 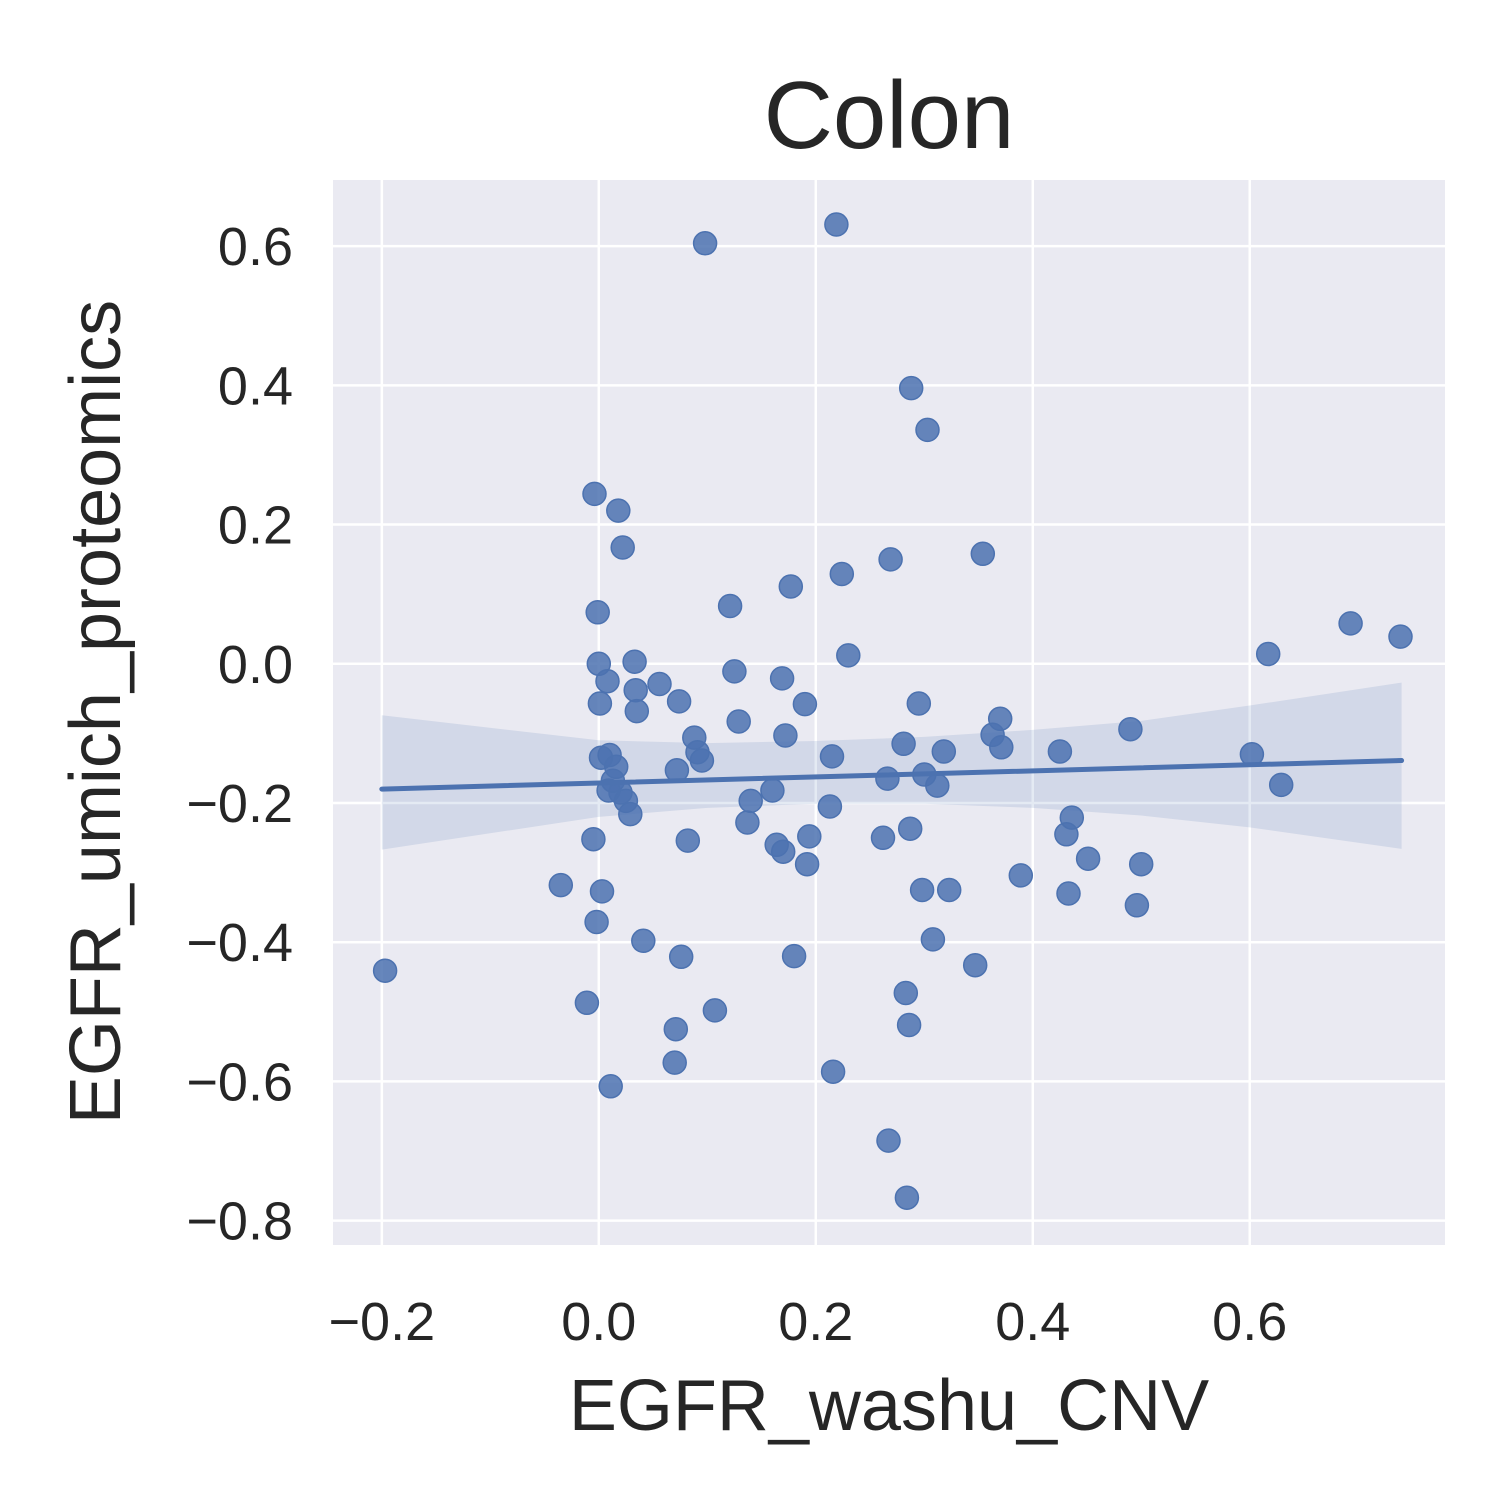 I want to click on x-tick-label: 0.6, so click(x=1249, y=1322).